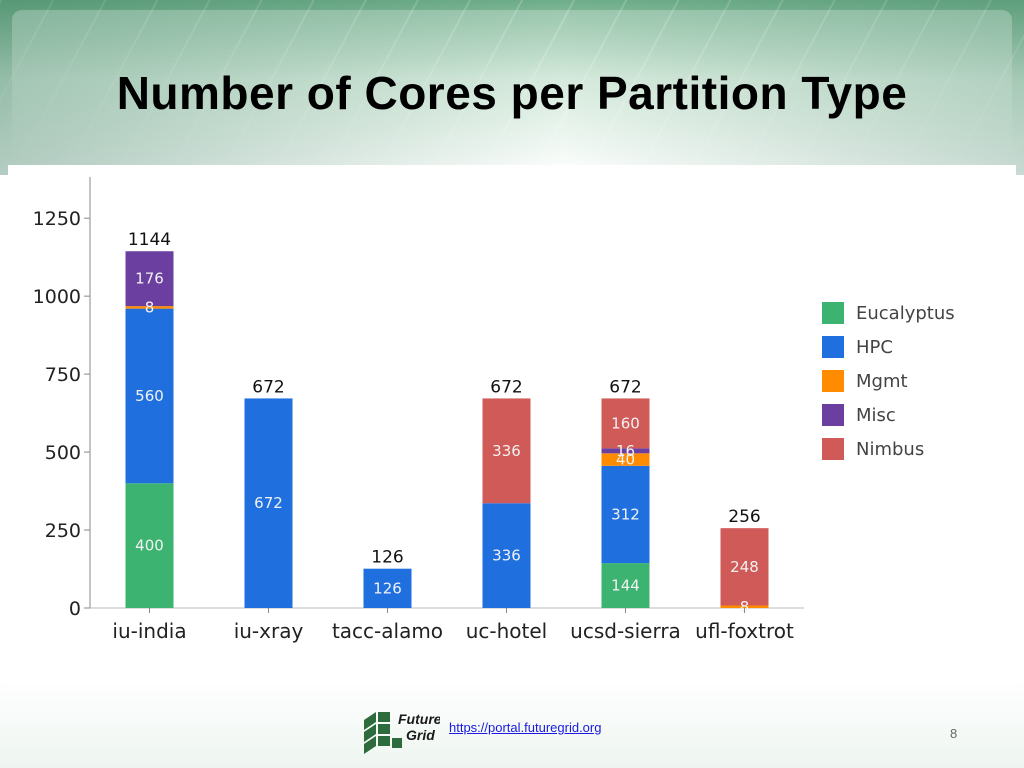  Describe the element at coordinates (269, 631) in the screenshot. I see `x-tick-label: iu-xray` at that location.